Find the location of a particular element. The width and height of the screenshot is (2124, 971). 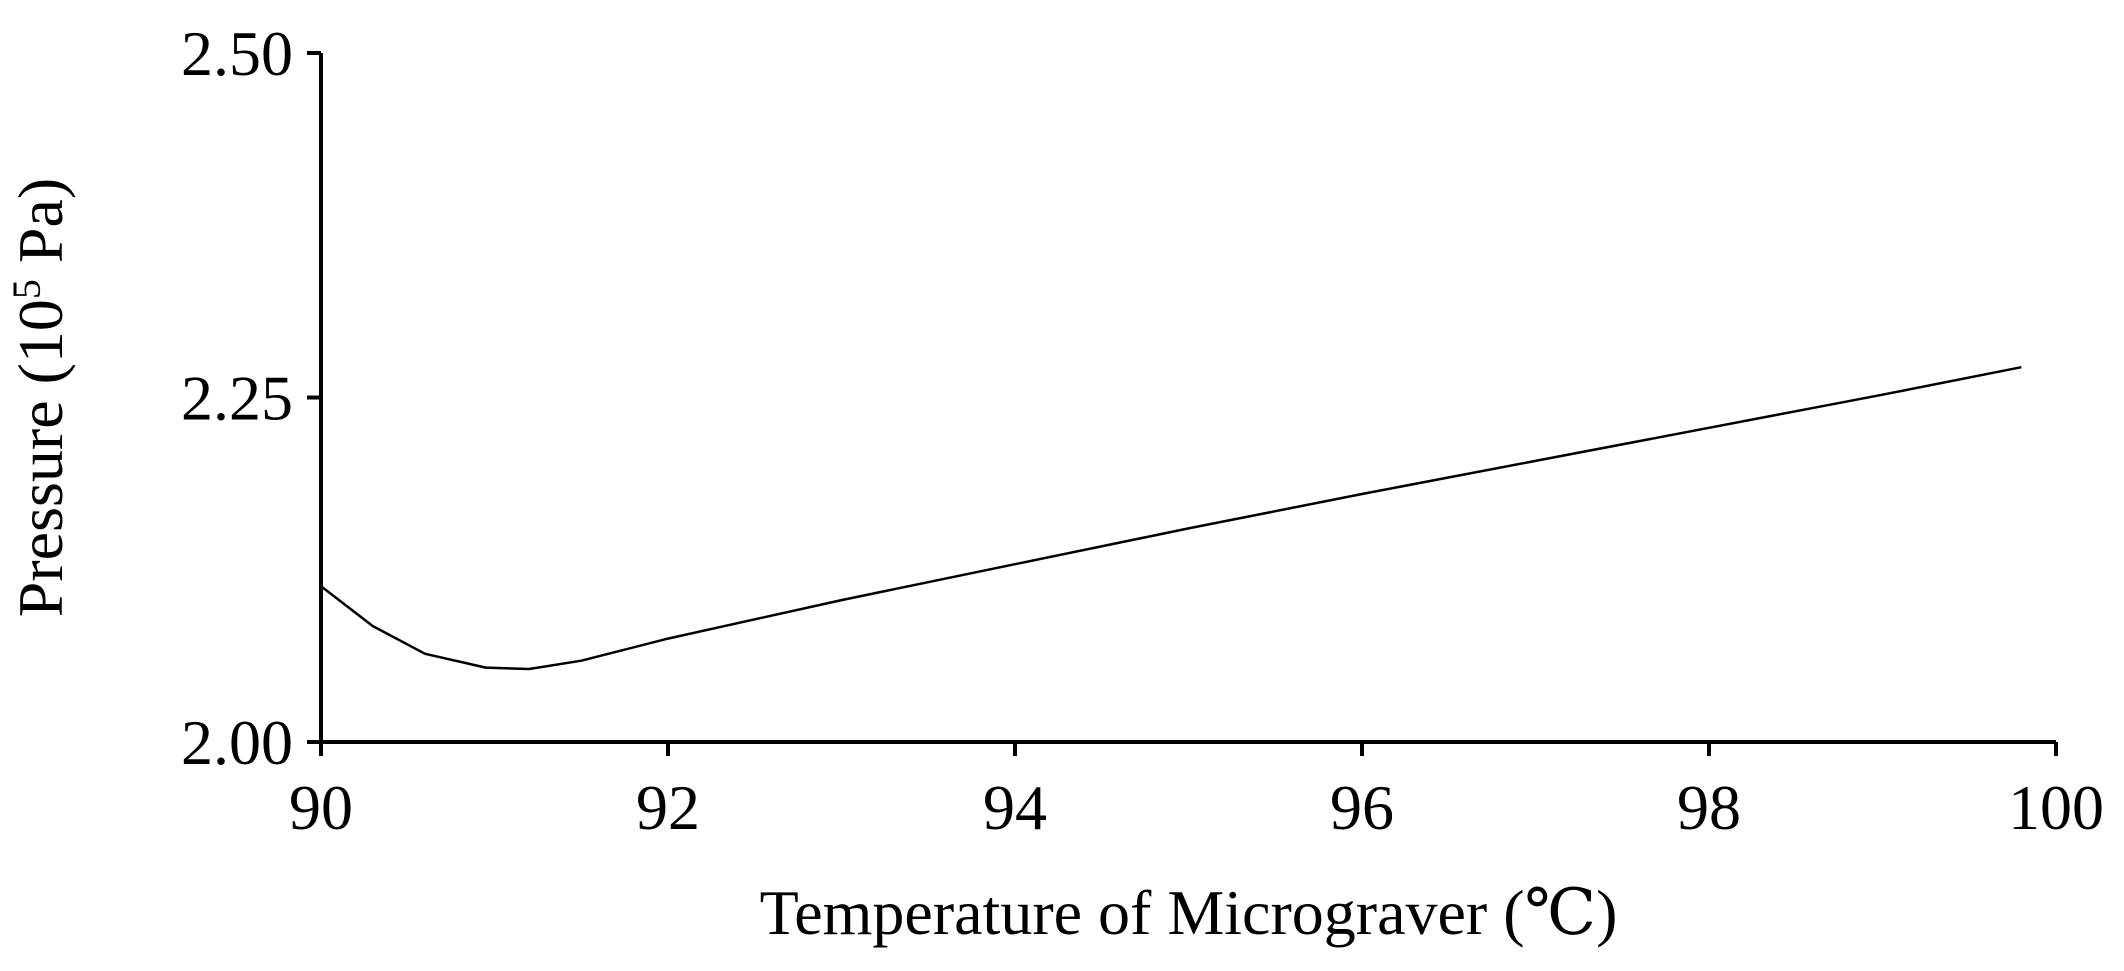

x-tick-label: 98 is located at coordinates (1709, 807).